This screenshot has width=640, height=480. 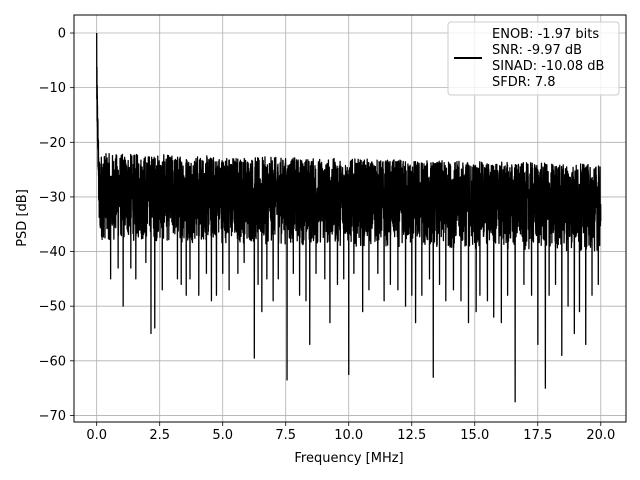 What do you see at coordinates (524, 82) in the screenshot?
I see `legend-entry-sfdr: SFDR: 7.8` at bounding box center [524, 82].